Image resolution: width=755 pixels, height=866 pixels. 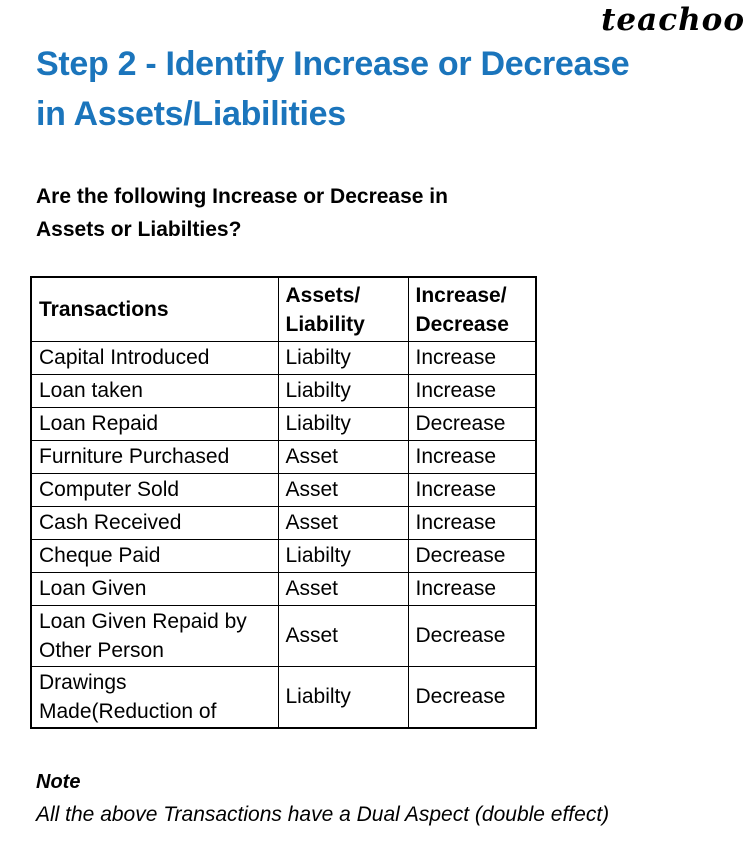 I want to click on transaction-cell: Loan Repaid, so click(x=154, y=423).